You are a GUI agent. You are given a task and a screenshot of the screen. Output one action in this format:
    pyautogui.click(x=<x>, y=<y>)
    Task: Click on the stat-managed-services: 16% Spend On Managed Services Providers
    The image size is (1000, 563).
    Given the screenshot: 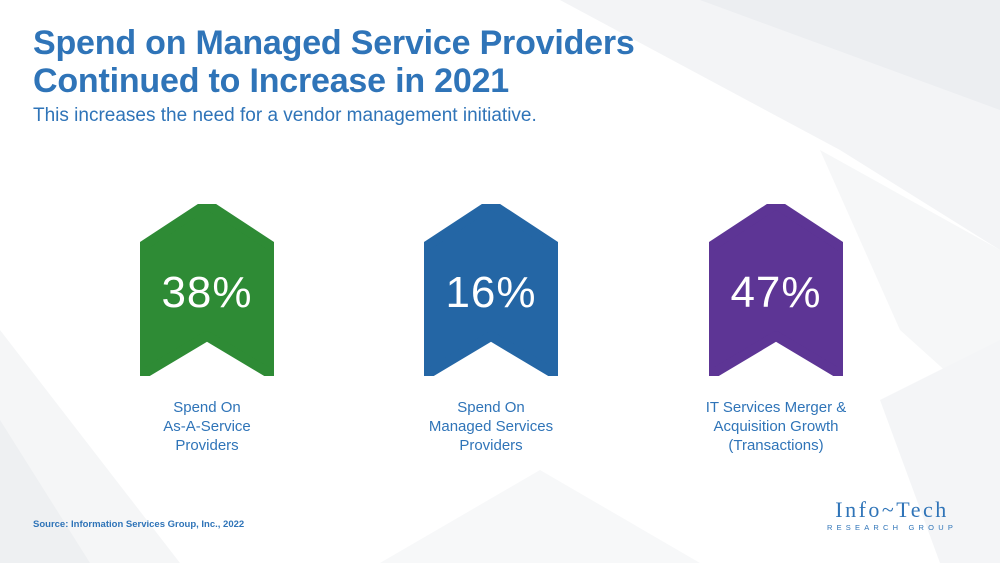 What is the action you would take?
    pyautogui.click(x=491, y=329)
    